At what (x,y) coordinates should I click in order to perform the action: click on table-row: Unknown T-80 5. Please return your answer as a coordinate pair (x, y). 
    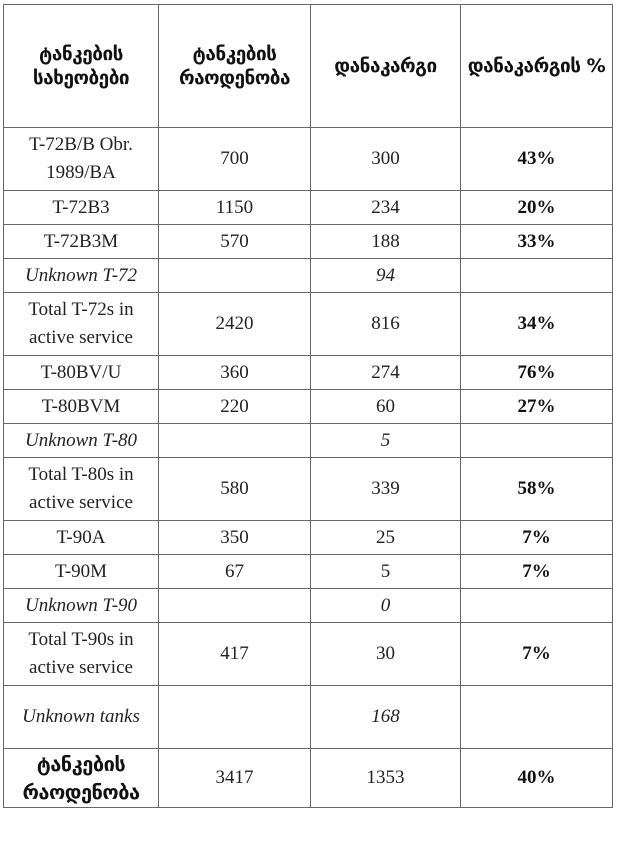
    Looking at the image, I should click on (308, 440).